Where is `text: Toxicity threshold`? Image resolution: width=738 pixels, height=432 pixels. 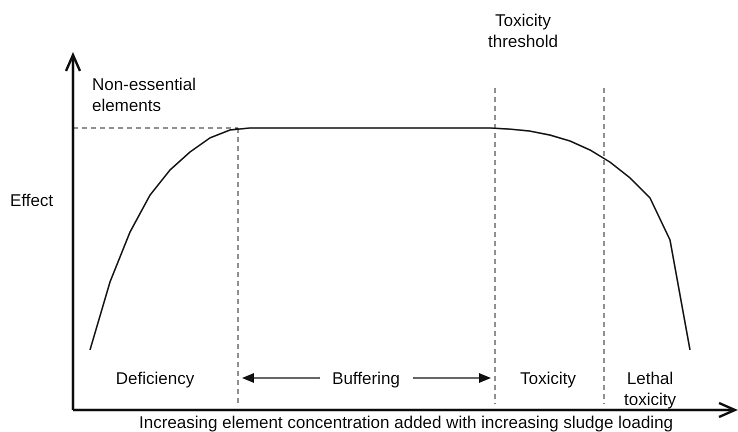 text: Toxicity threshold is located at coordinates (523, 31).